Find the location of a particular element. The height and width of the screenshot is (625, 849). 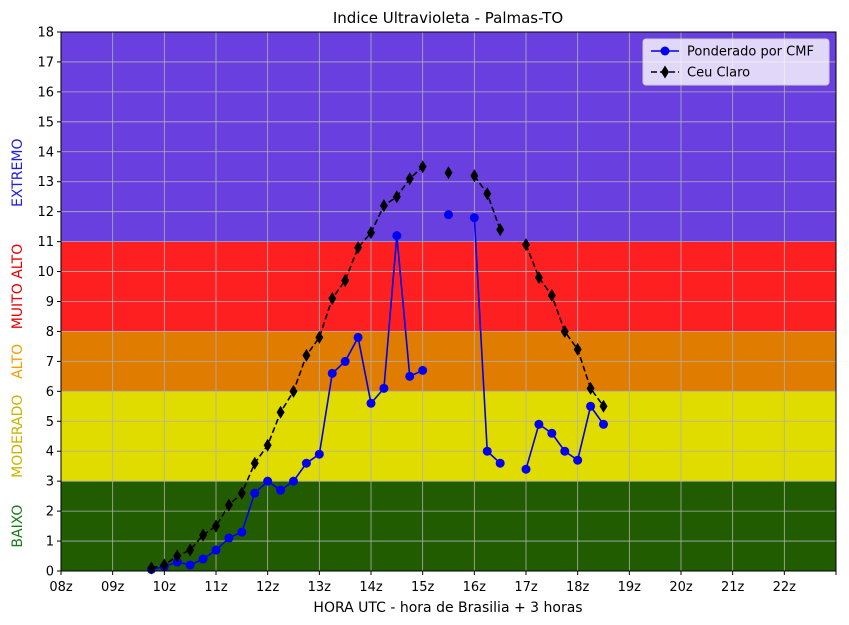

band-label-extremo: EXTREMO is located at coordinates (18, 173).